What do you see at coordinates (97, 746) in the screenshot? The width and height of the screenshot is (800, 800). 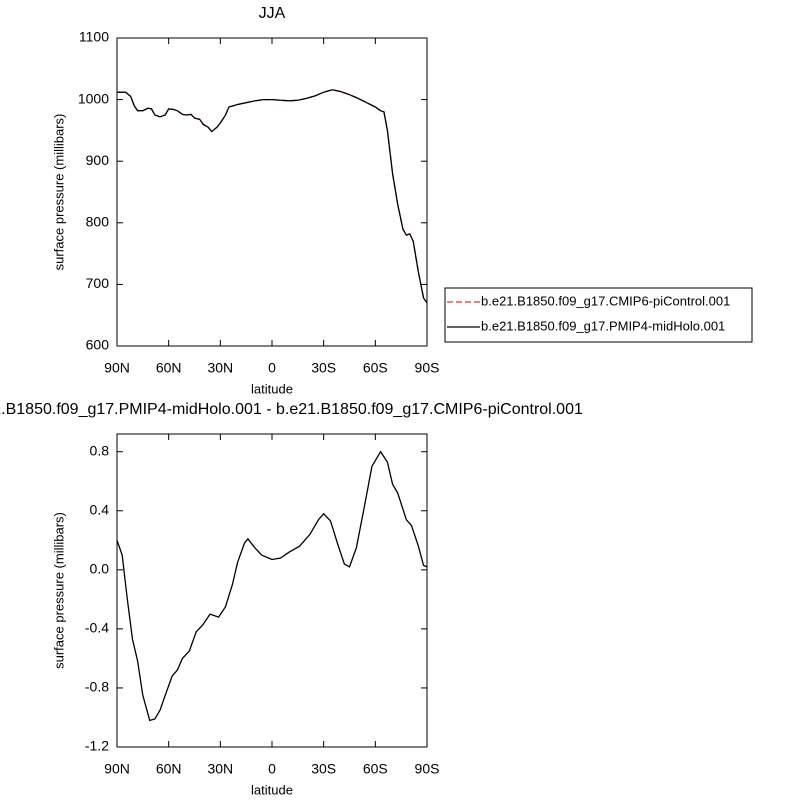 I see `y-tick-label: -1.2` at bounding box center [97, 746].